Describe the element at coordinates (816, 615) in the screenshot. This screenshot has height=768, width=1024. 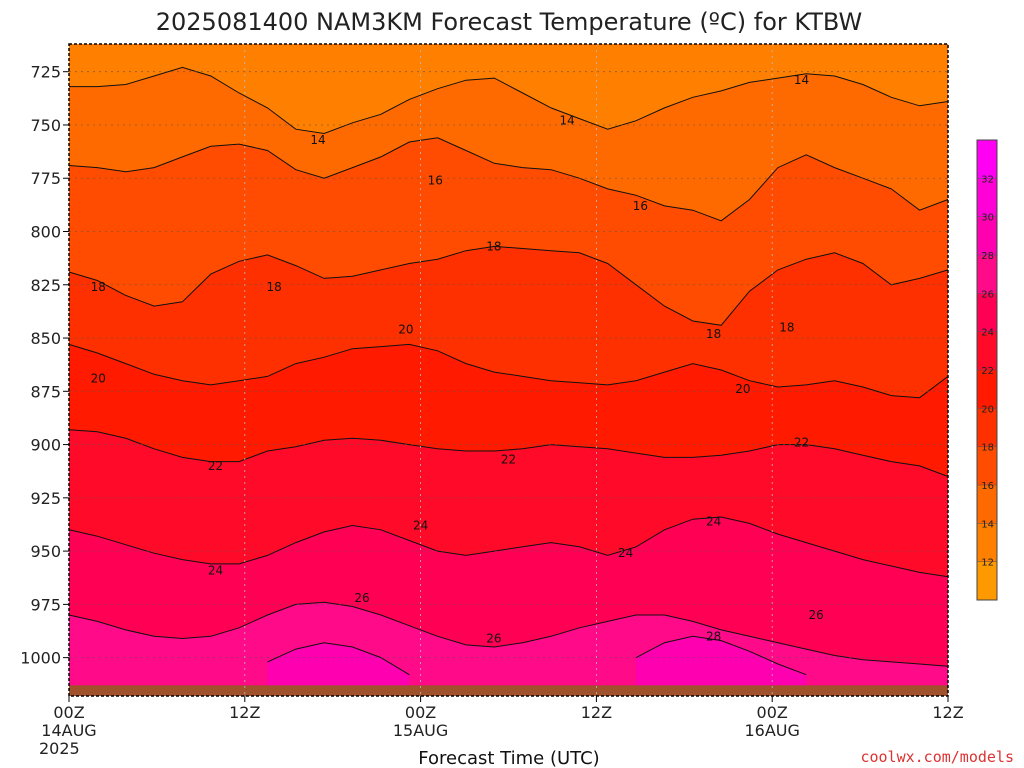
I see `contour-label-26-22: 26` at that location.